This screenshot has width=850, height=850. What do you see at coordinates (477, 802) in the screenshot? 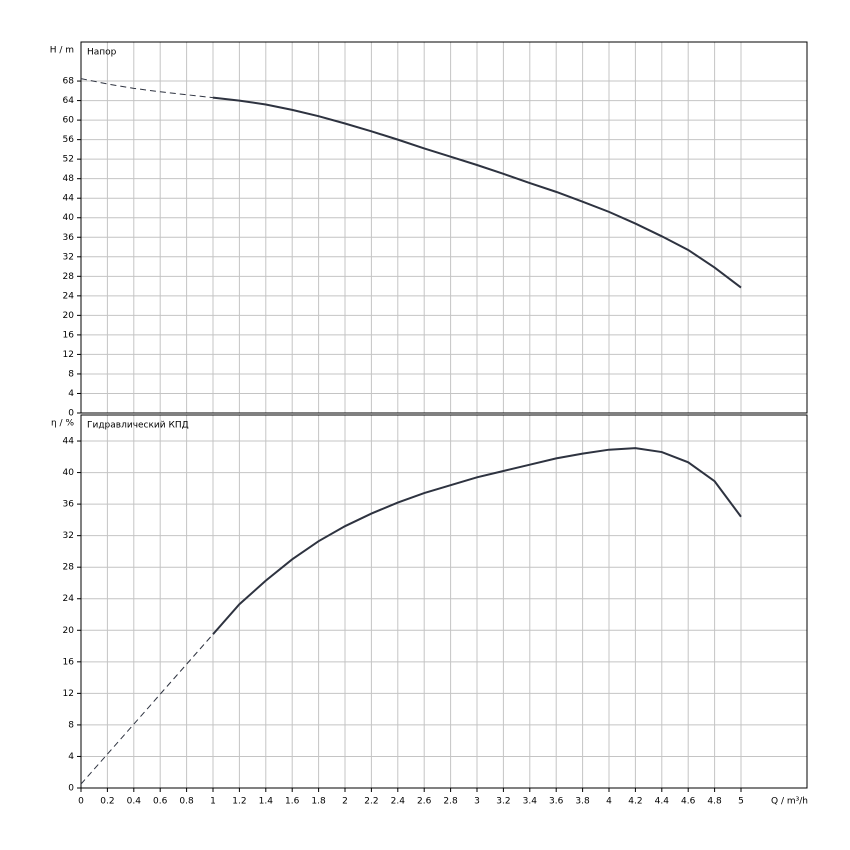
I see `x-tick-label: 3` at bounding box center [477, 802].